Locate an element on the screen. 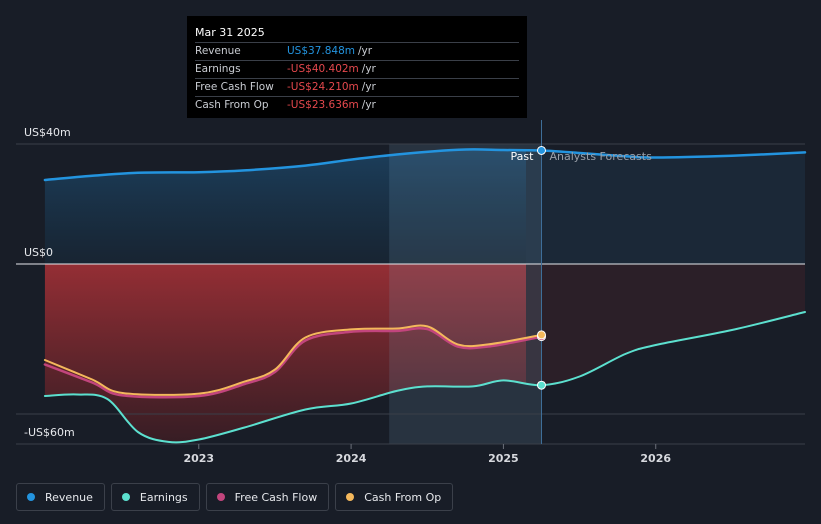  free-cash-flow-line is located at coordinates (293, 362).